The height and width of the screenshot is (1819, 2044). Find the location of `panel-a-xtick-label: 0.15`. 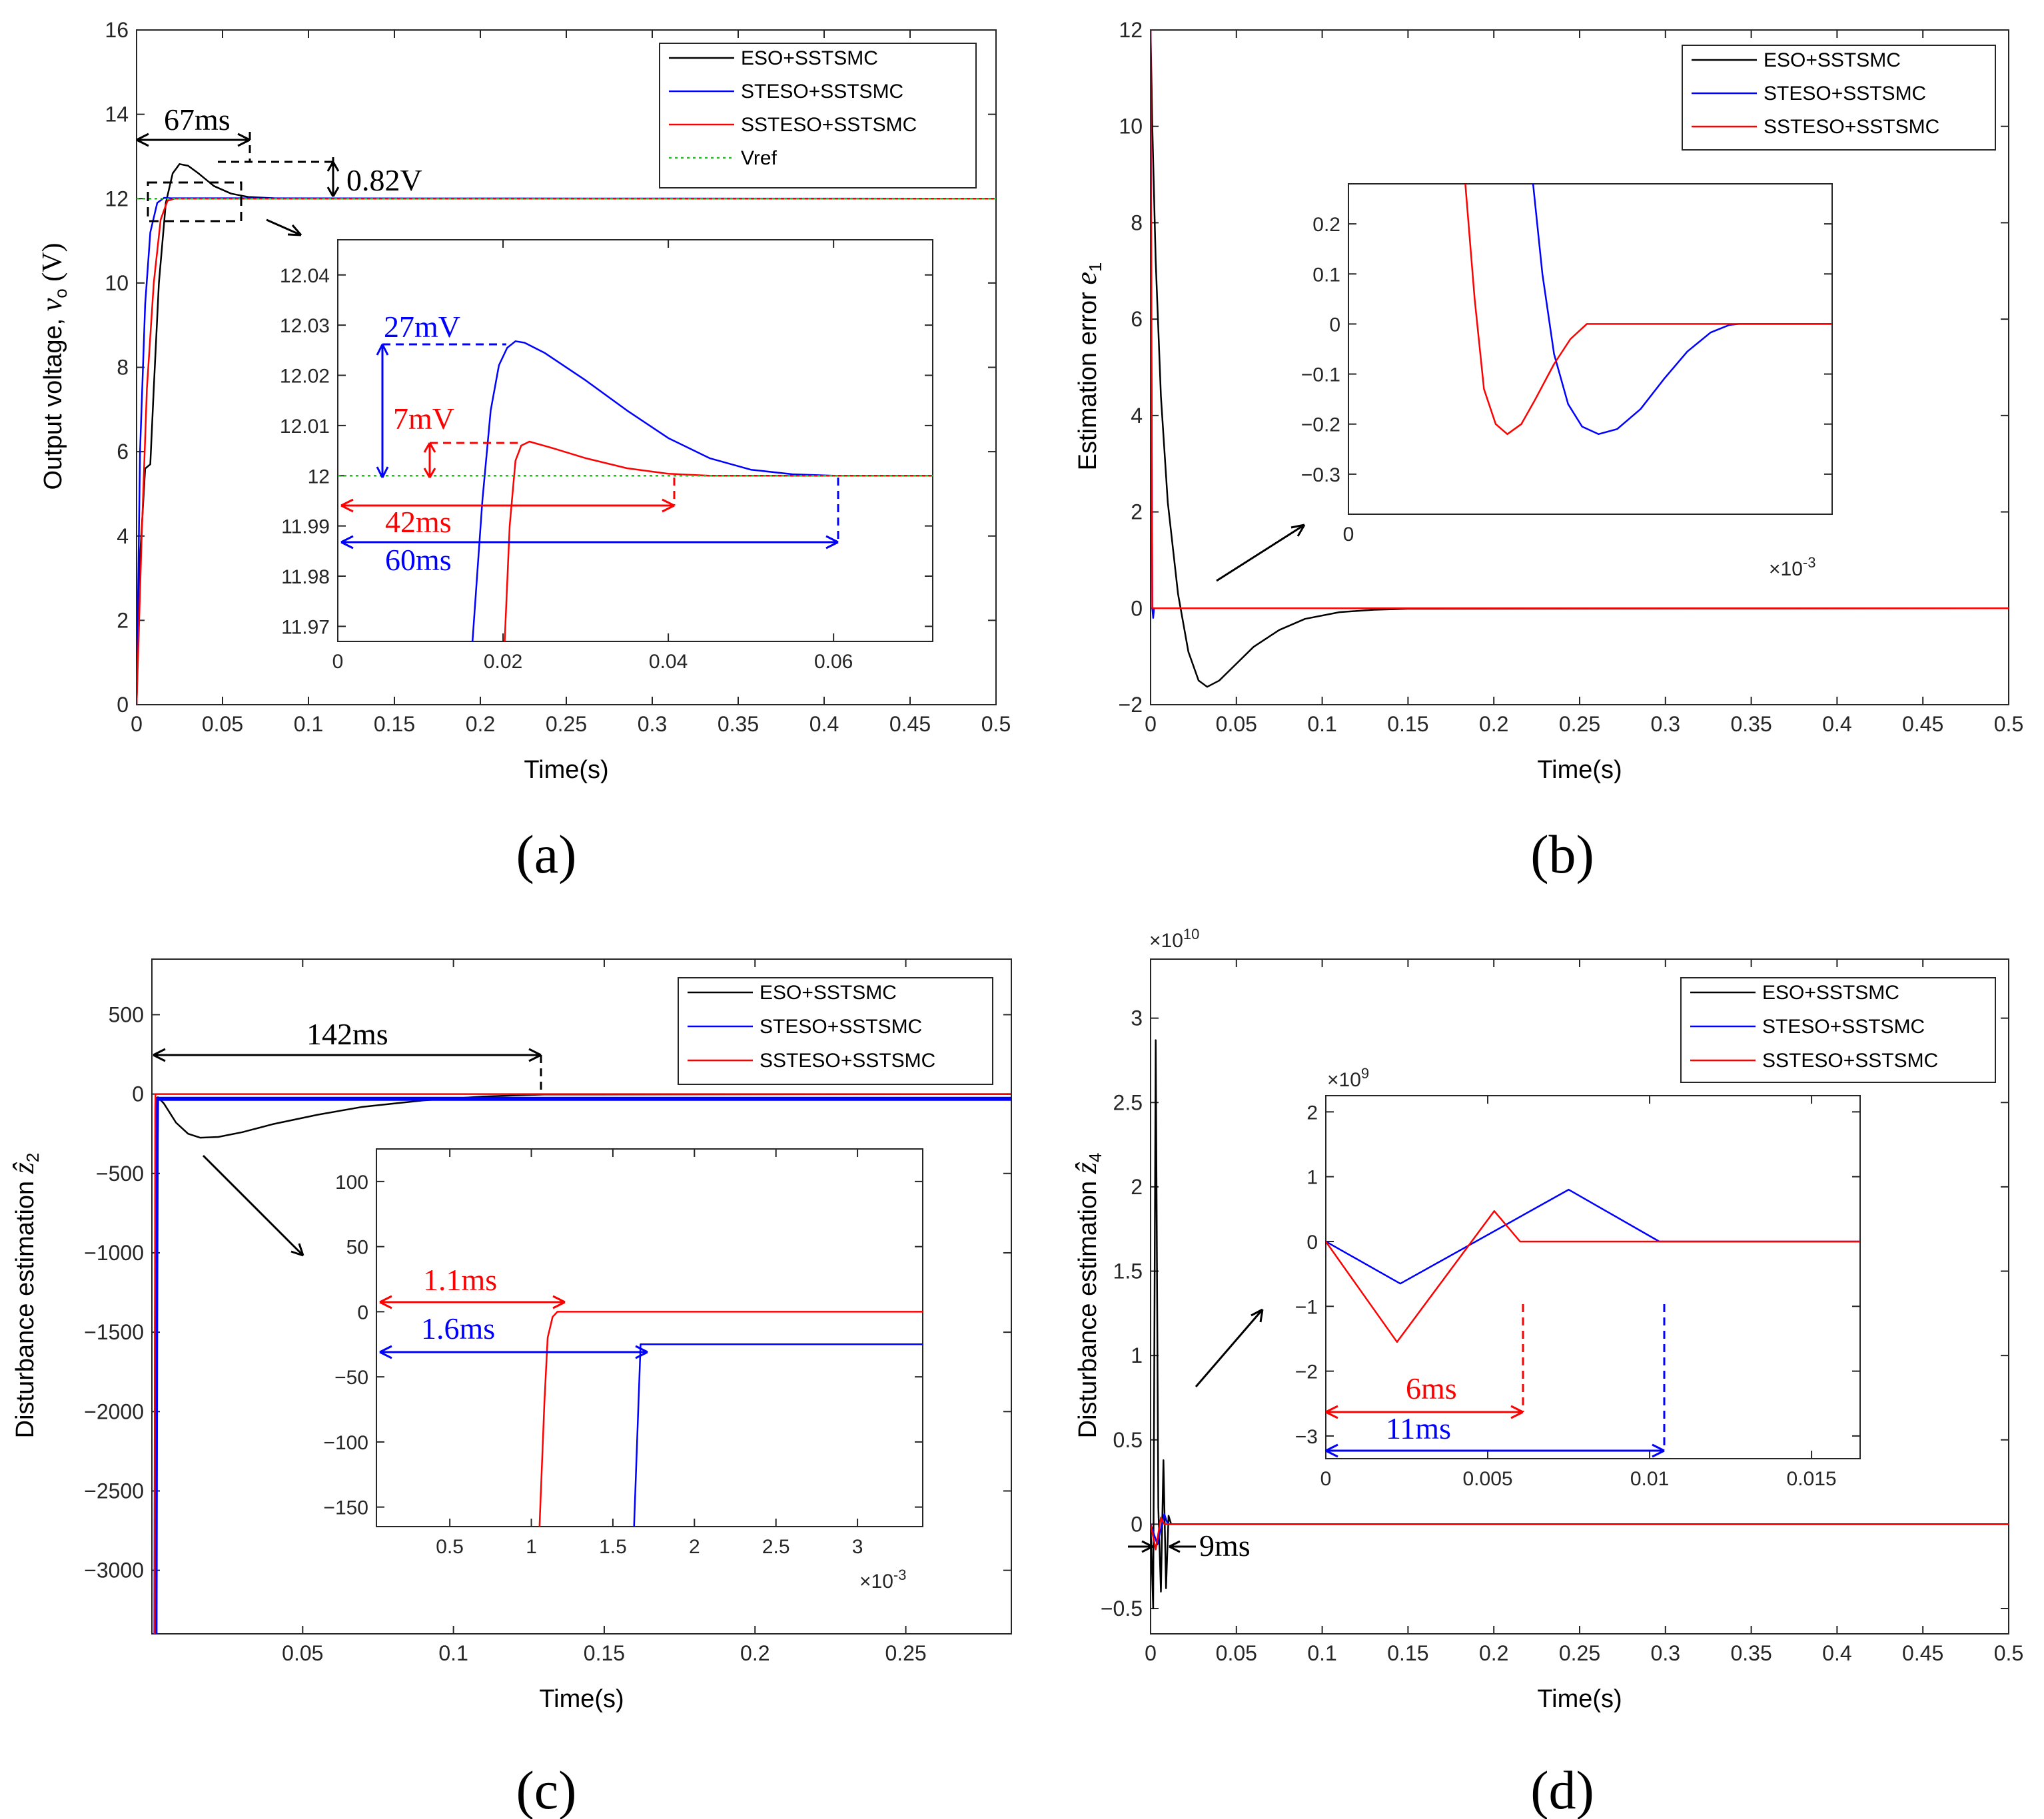

panel-a-xtick-label: 0.15 is located at coordinates (394, 724).